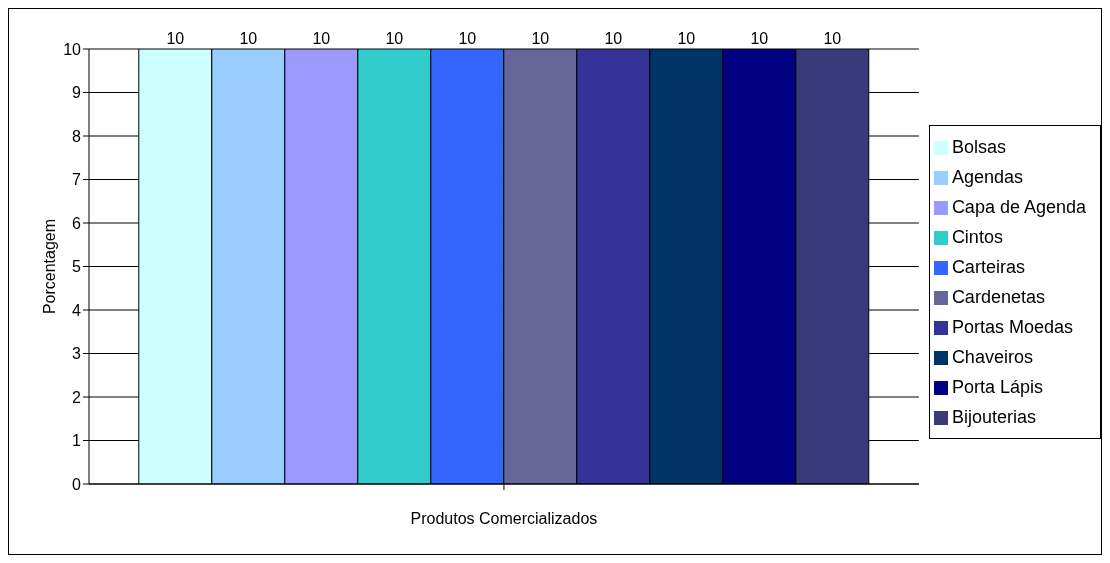  What do you see at coordinates (977, 236) in the screenshot?
I see `legend-label: Cintos` at bounding box center [977, 236].